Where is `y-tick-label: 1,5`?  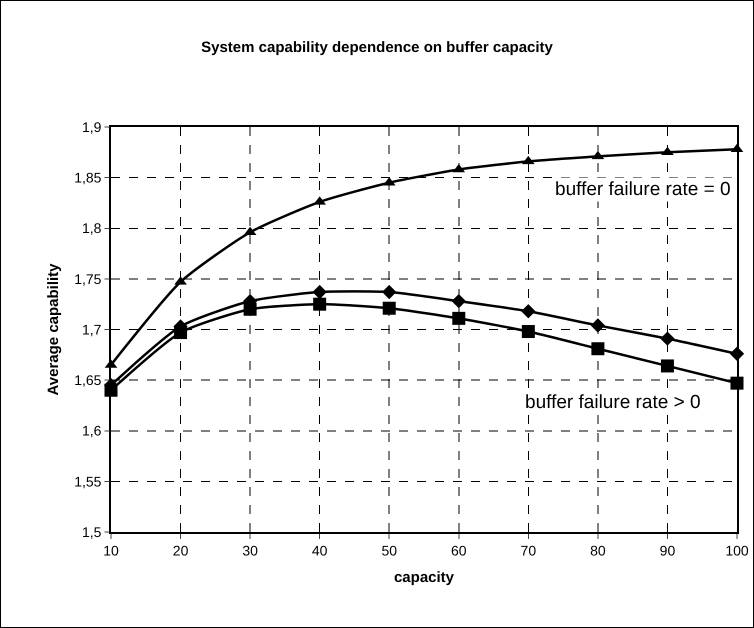
y-tick-label: 1,5 is located at coordinates (92, 532).